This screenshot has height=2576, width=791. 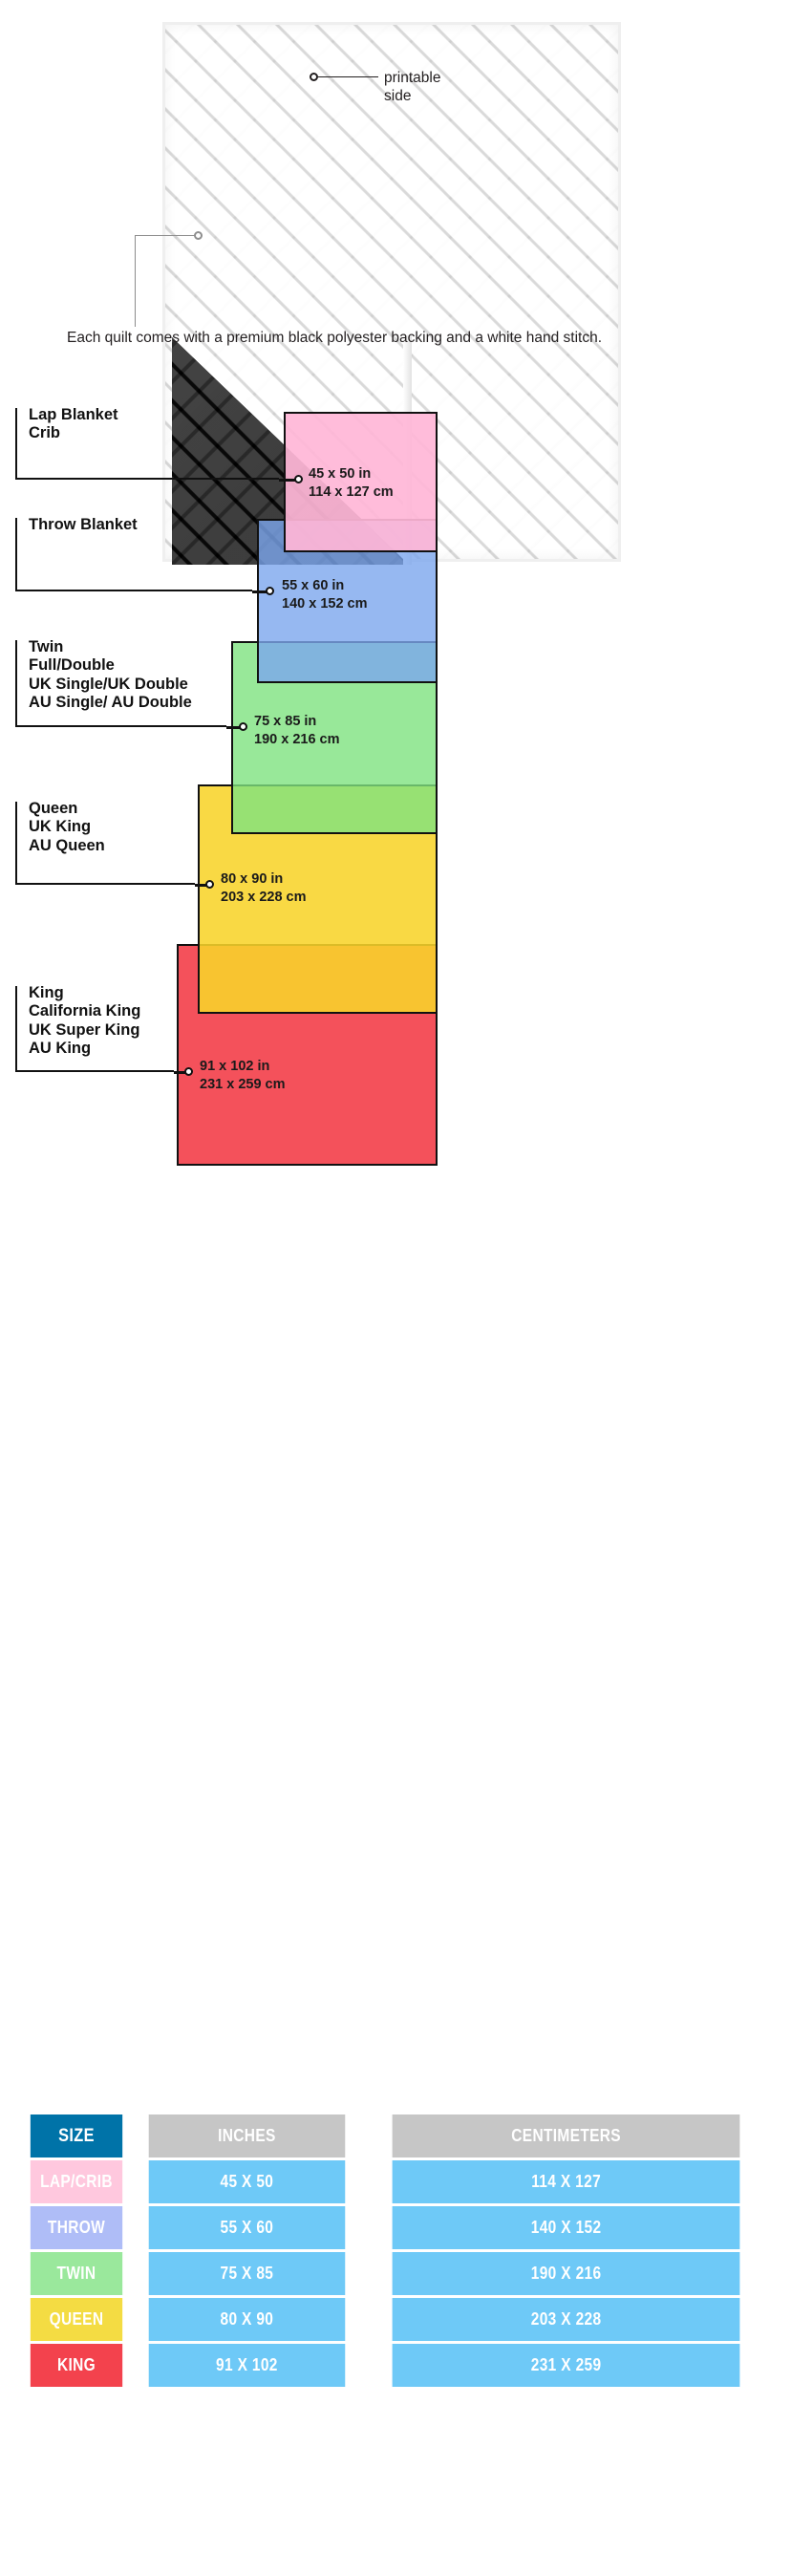 I want to click on table-cell-inches-queen: 80 X 90, so click(x=247, y=2319).